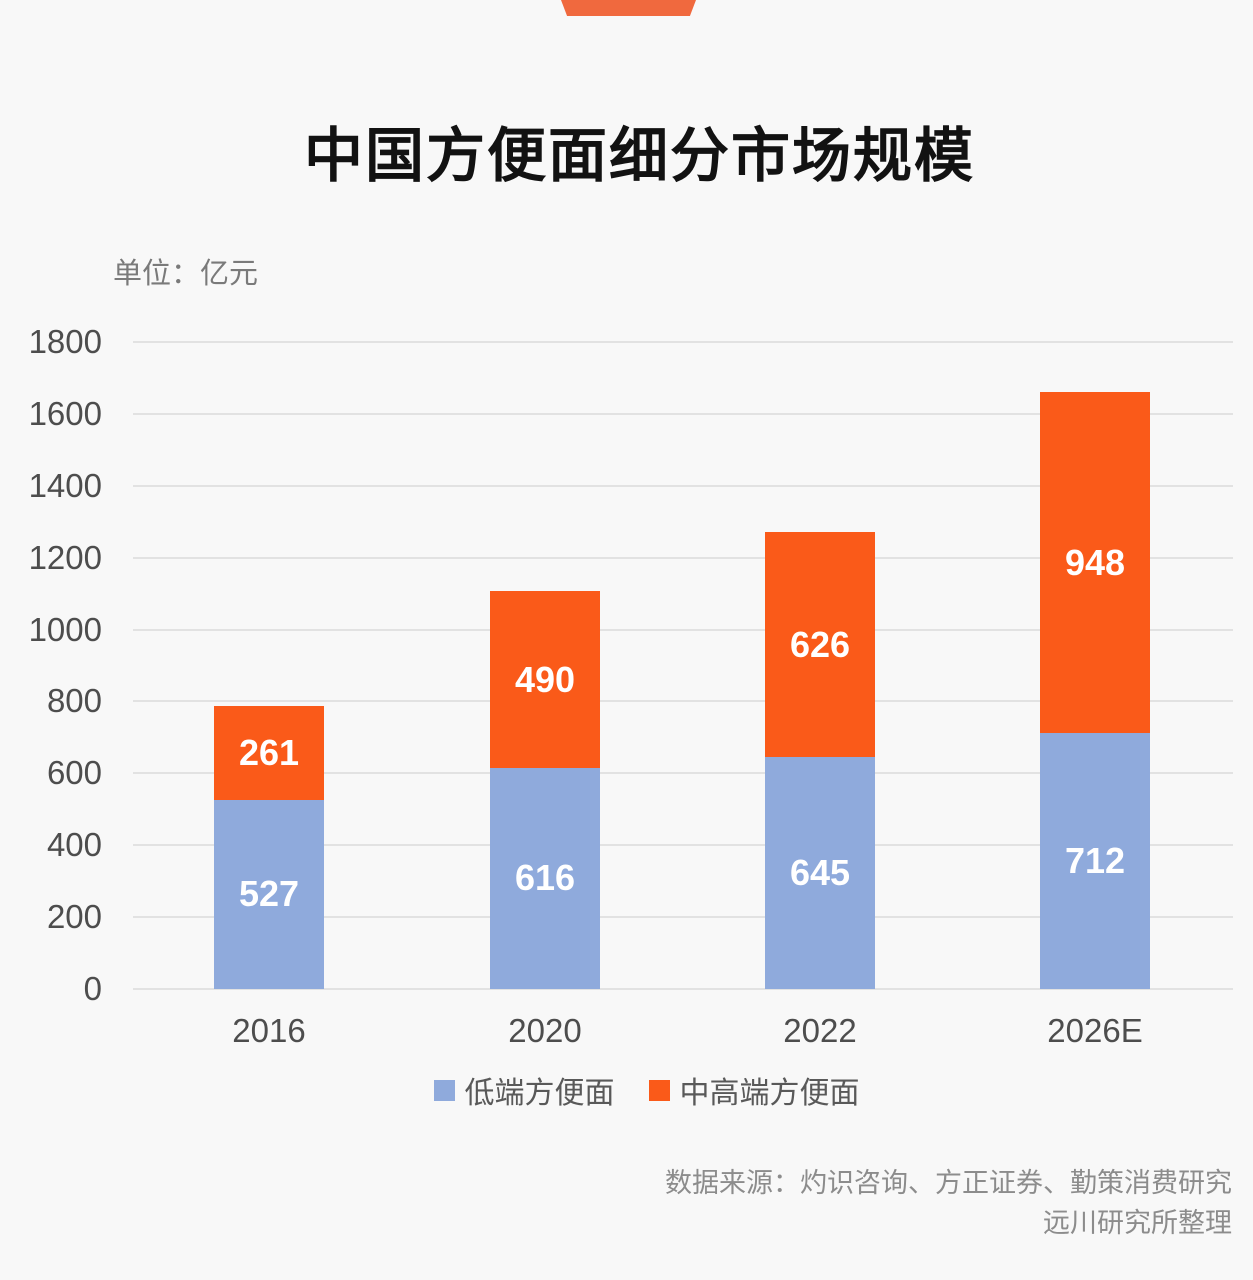 This screenshot has height=1280, width=1253. I want to click on y-axis-tick-label: 1800, so click(65, 341).